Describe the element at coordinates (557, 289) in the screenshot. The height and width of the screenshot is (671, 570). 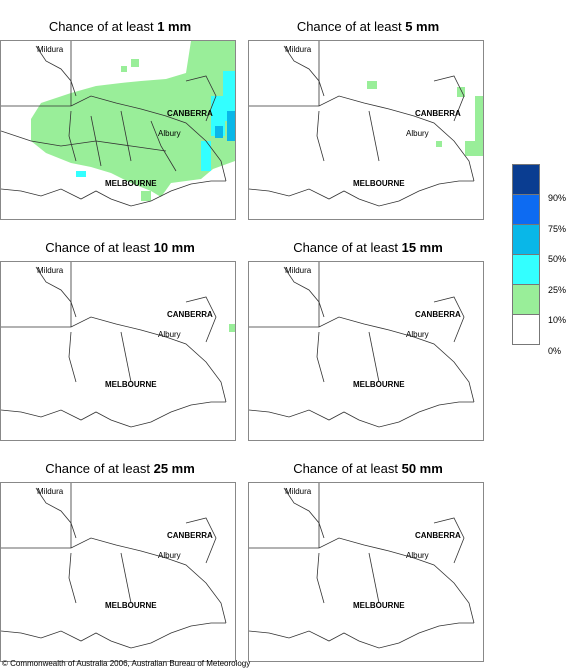
I see `legend-tick-label: 25%` at that location.